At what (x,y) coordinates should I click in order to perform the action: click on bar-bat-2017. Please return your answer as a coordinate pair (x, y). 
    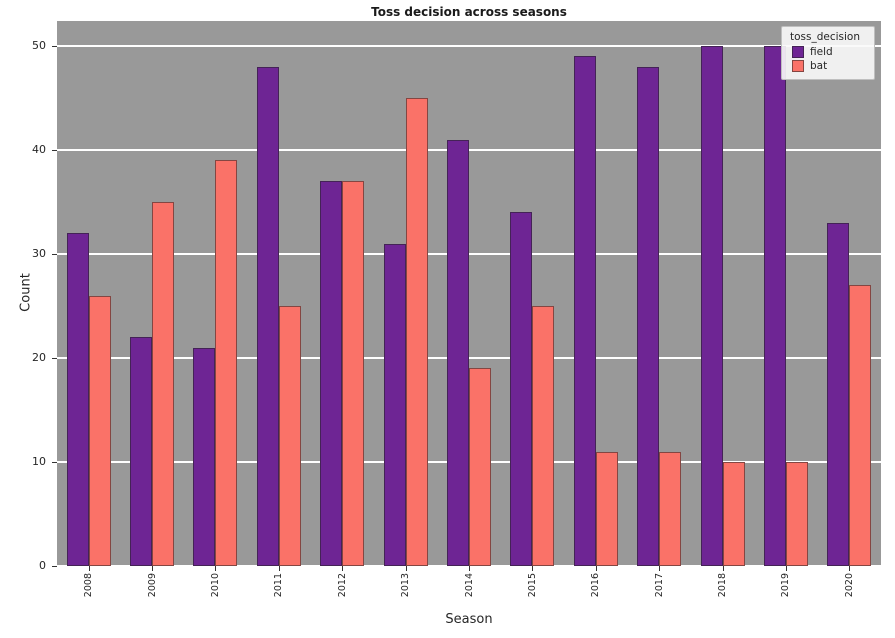
    Looking at the image, I should click on (670, 508).